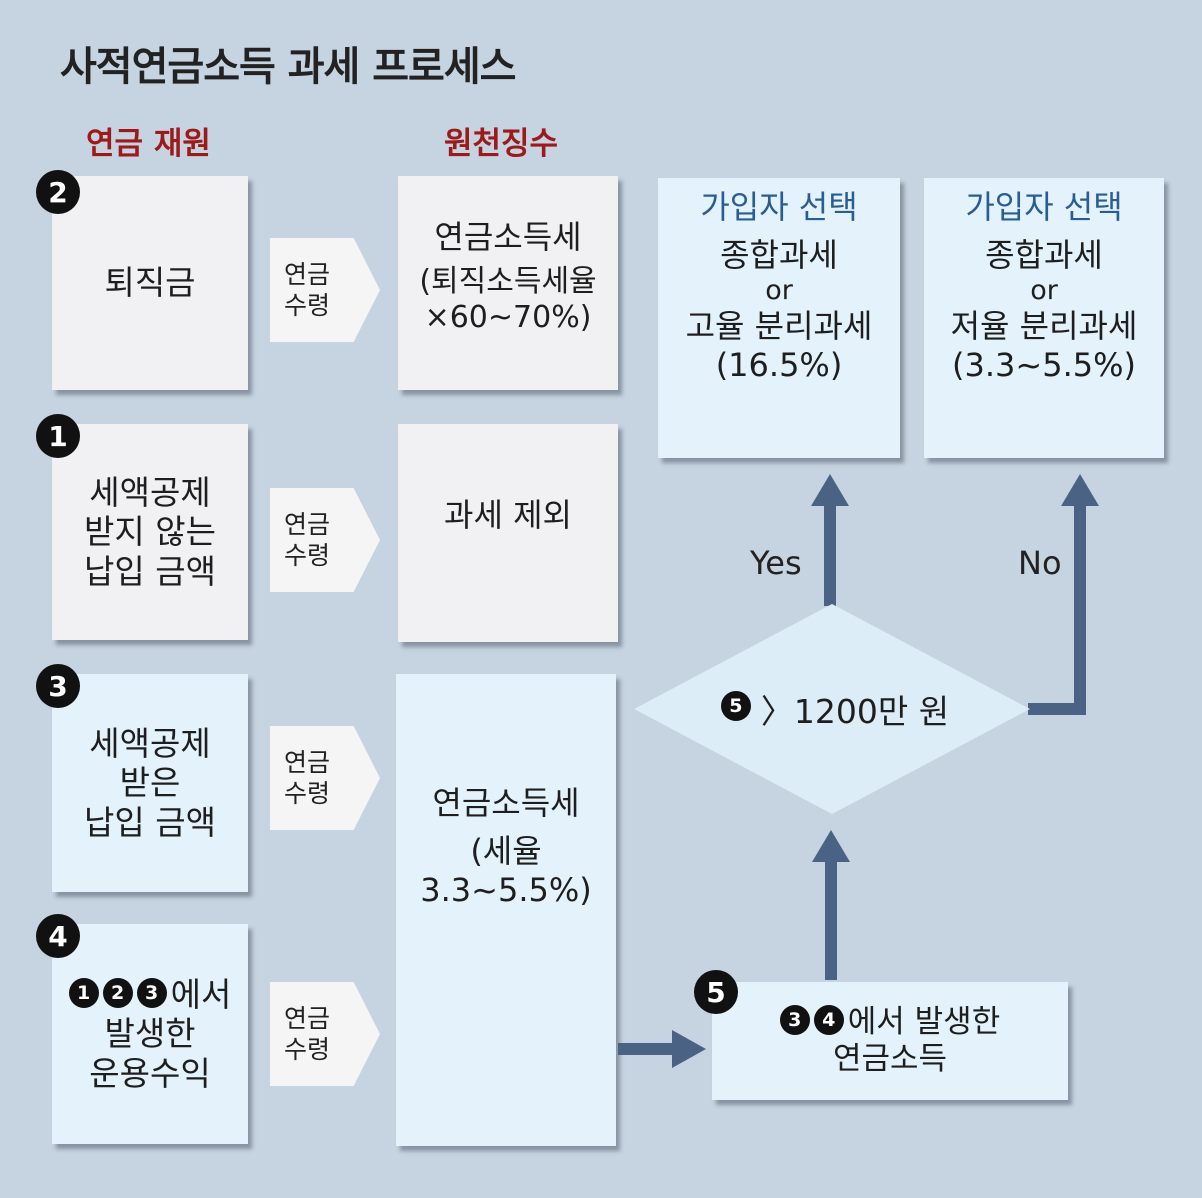  What do you see at coordinates (1044, 326) in the screenshot?
I see `choice-text: 저율 분리과세` at bounding box center [1044, 326].